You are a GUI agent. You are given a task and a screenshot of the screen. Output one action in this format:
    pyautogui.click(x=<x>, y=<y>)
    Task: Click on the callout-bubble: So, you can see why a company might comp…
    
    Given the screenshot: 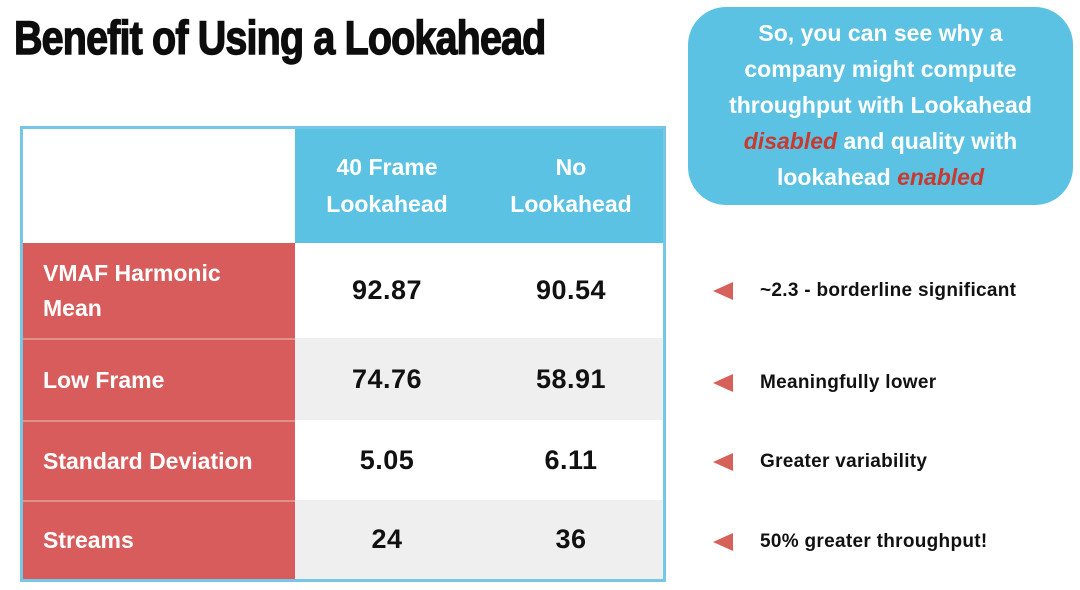 What is the action you would take?
    pyautogui.click(x=880, y=106)
    